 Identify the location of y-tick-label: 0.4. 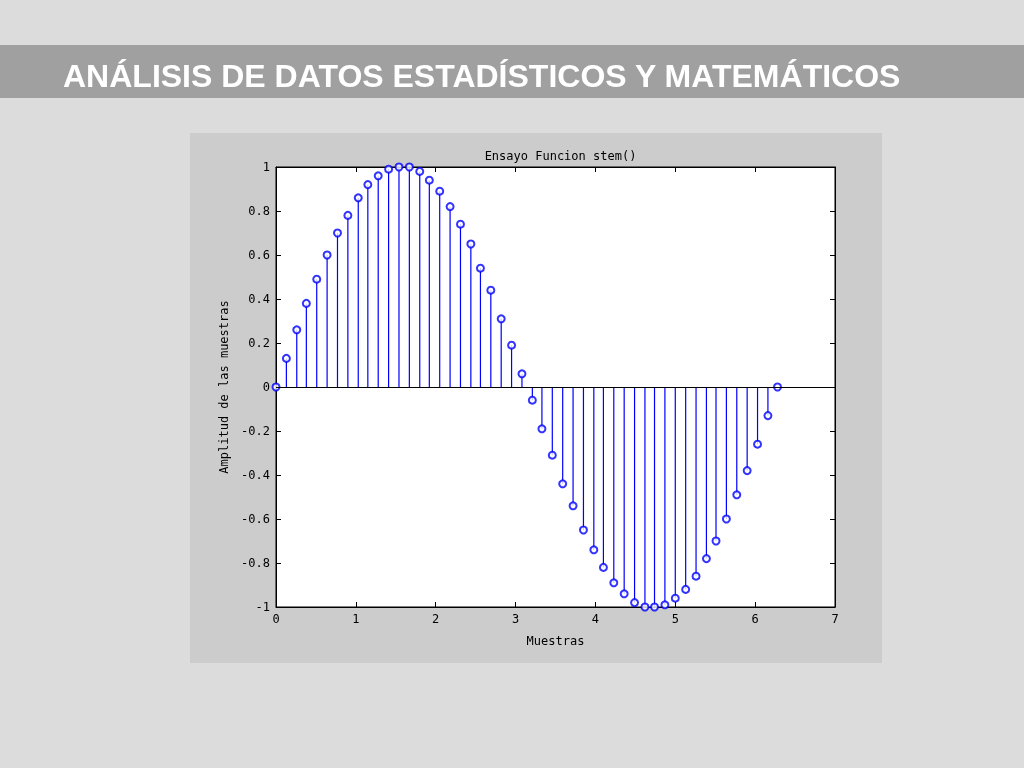
(259, 299).